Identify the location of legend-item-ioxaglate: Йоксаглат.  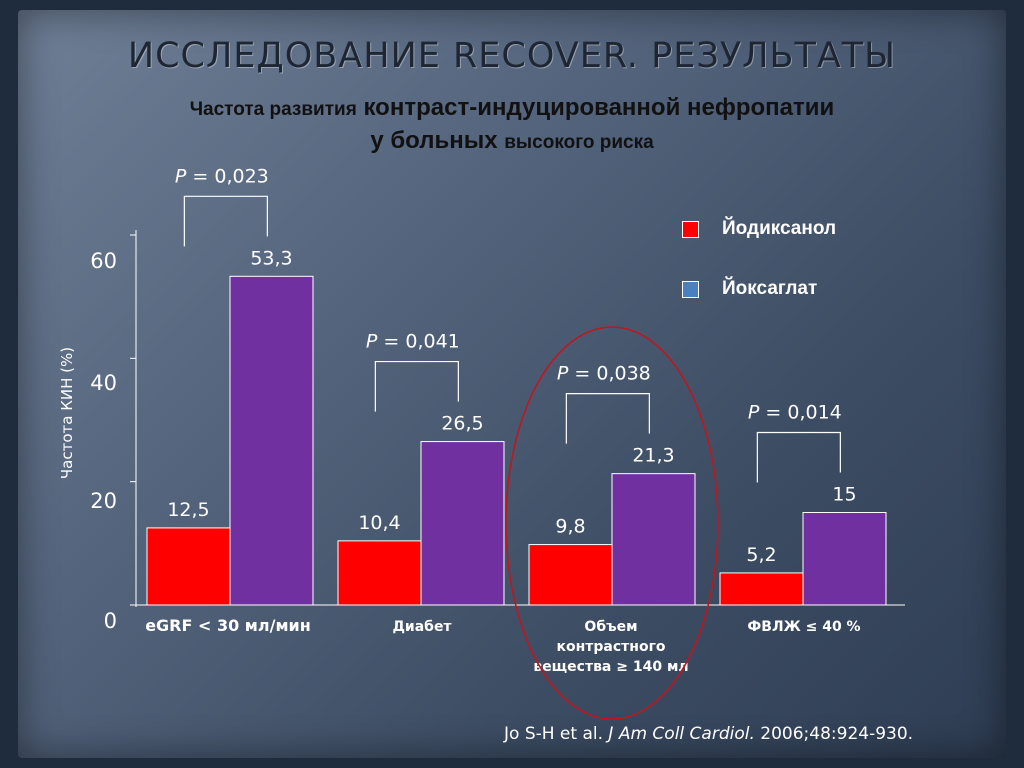
(749, 289).